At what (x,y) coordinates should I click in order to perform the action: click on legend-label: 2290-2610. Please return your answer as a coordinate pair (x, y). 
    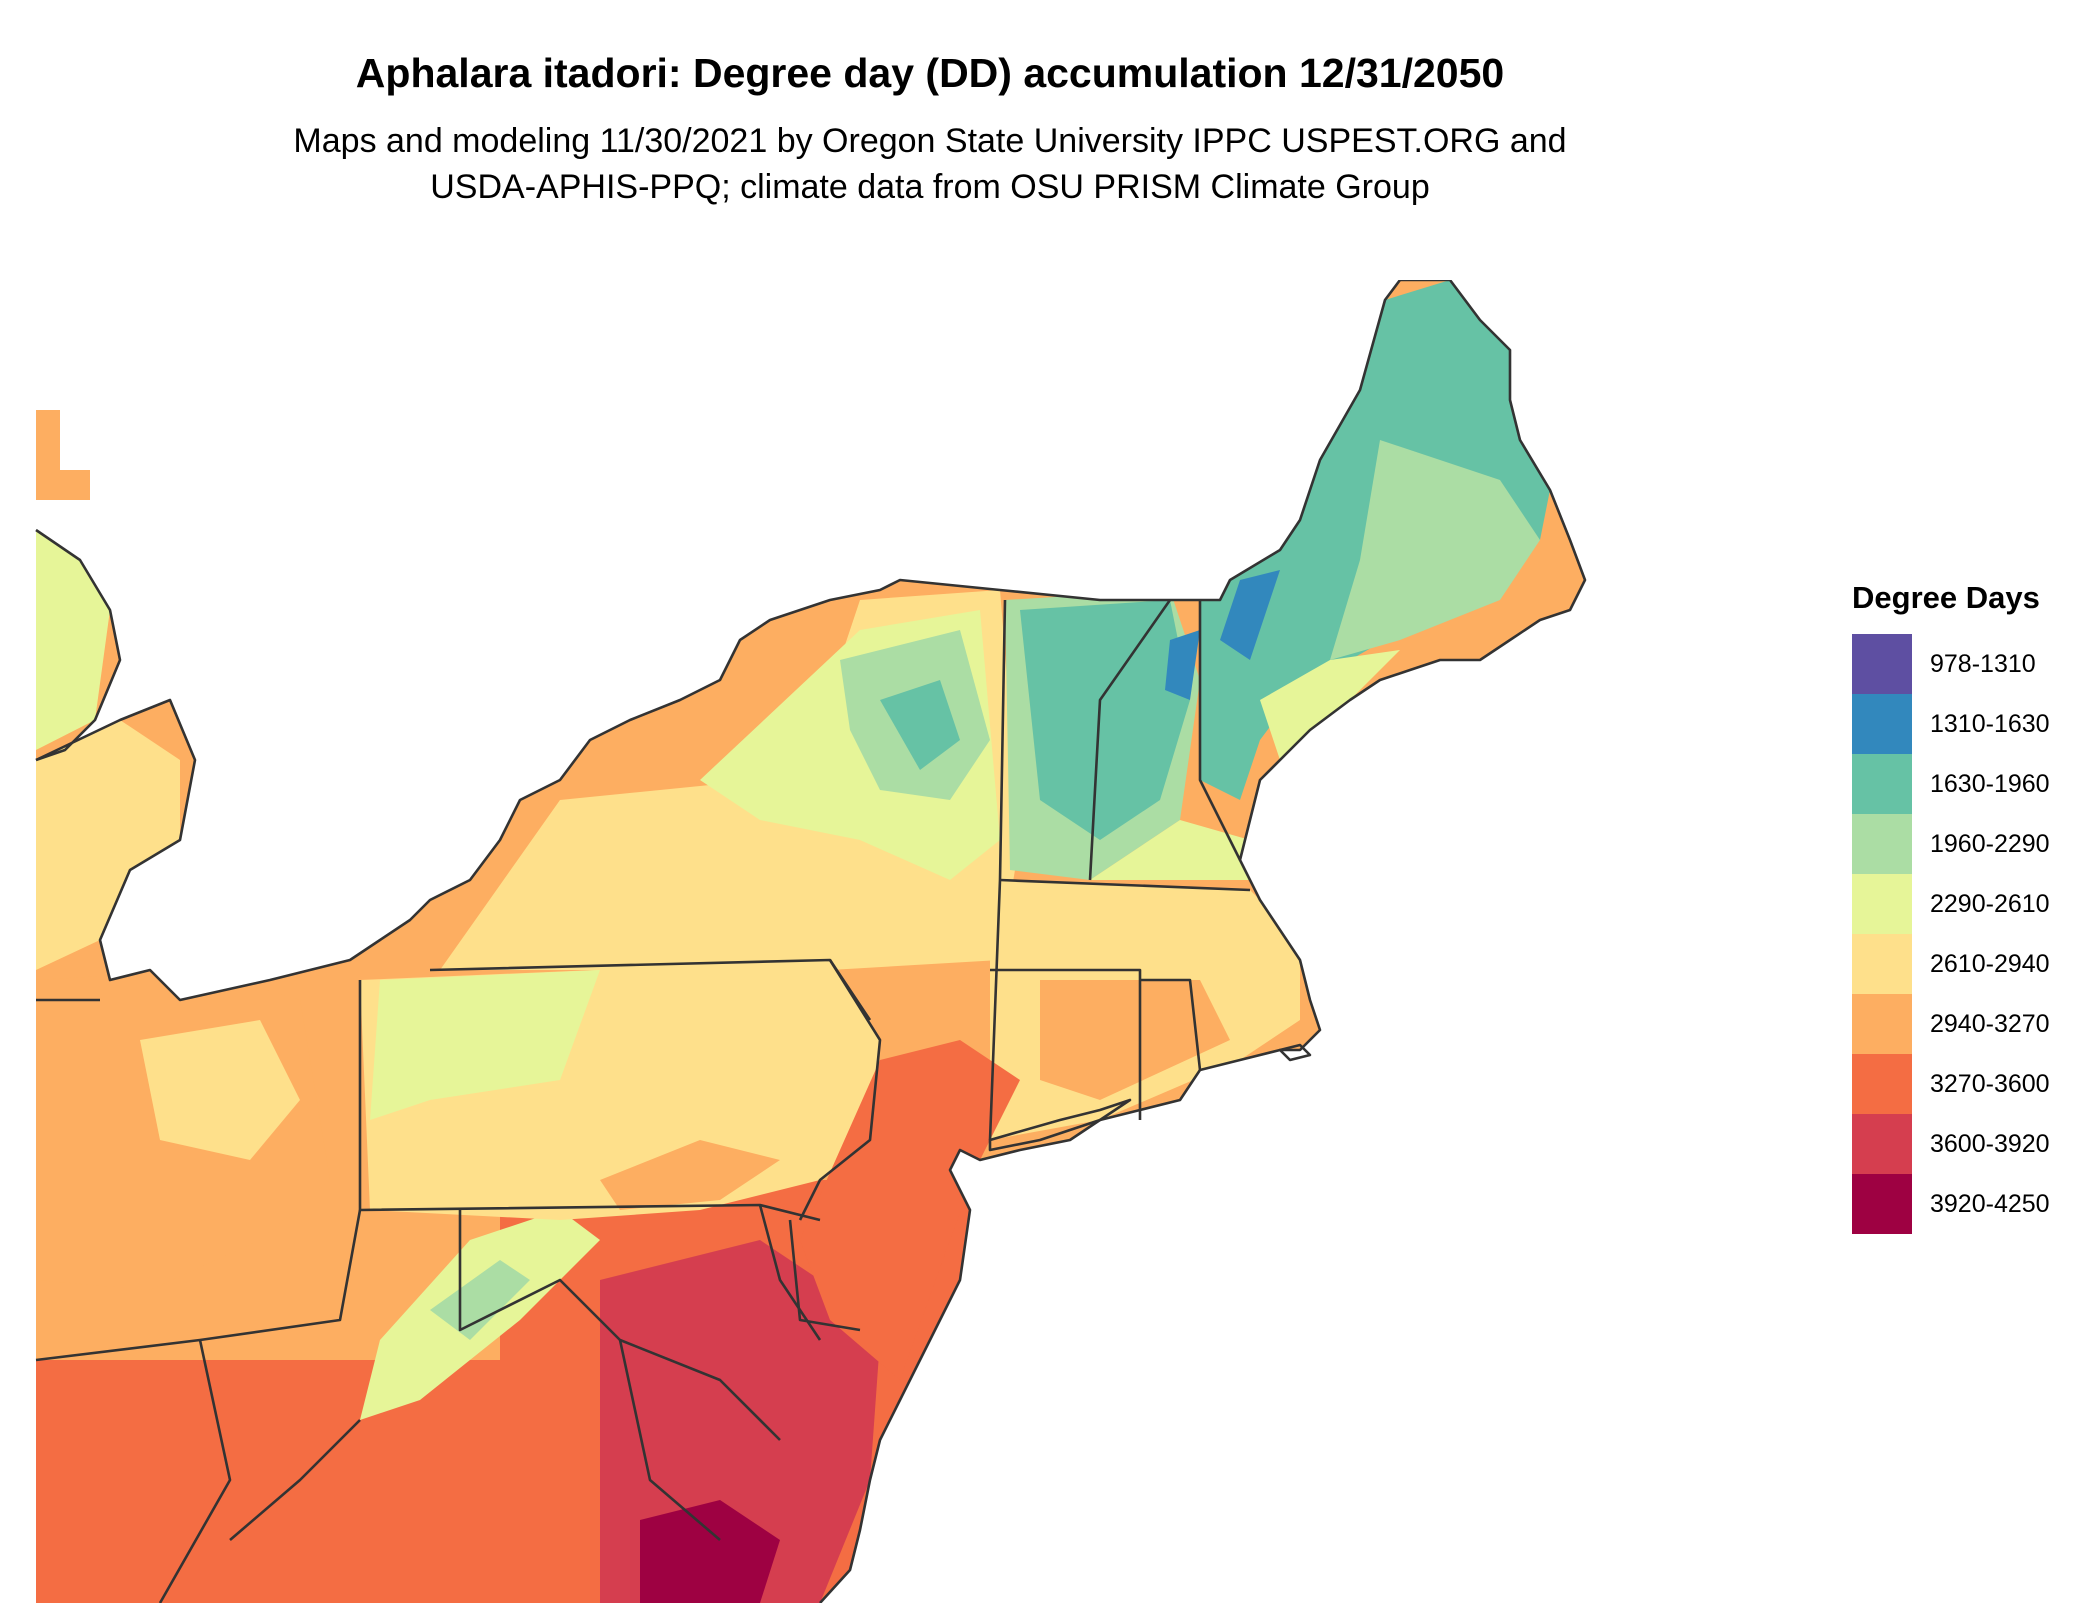
    Looking at the image, I should click on (1990, 903).